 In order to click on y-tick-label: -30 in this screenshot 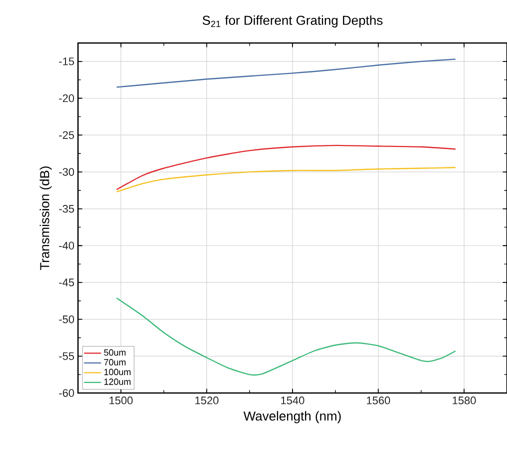, I will do `click(66, 172)`.